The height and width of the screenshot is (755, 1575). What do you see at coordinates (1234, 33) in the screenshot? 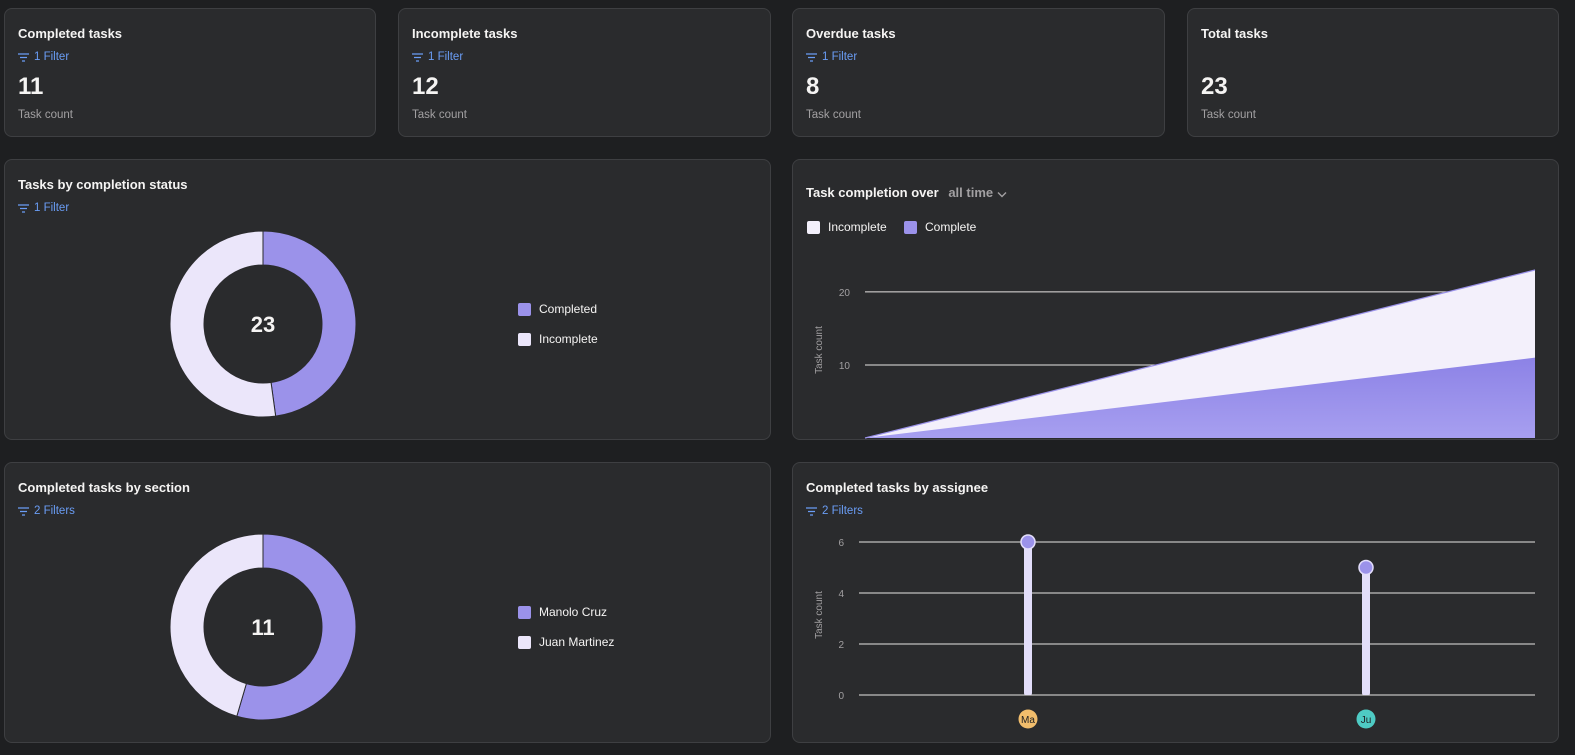
I see `stat-title: Total tasks` at bounding box center [1234, 33].